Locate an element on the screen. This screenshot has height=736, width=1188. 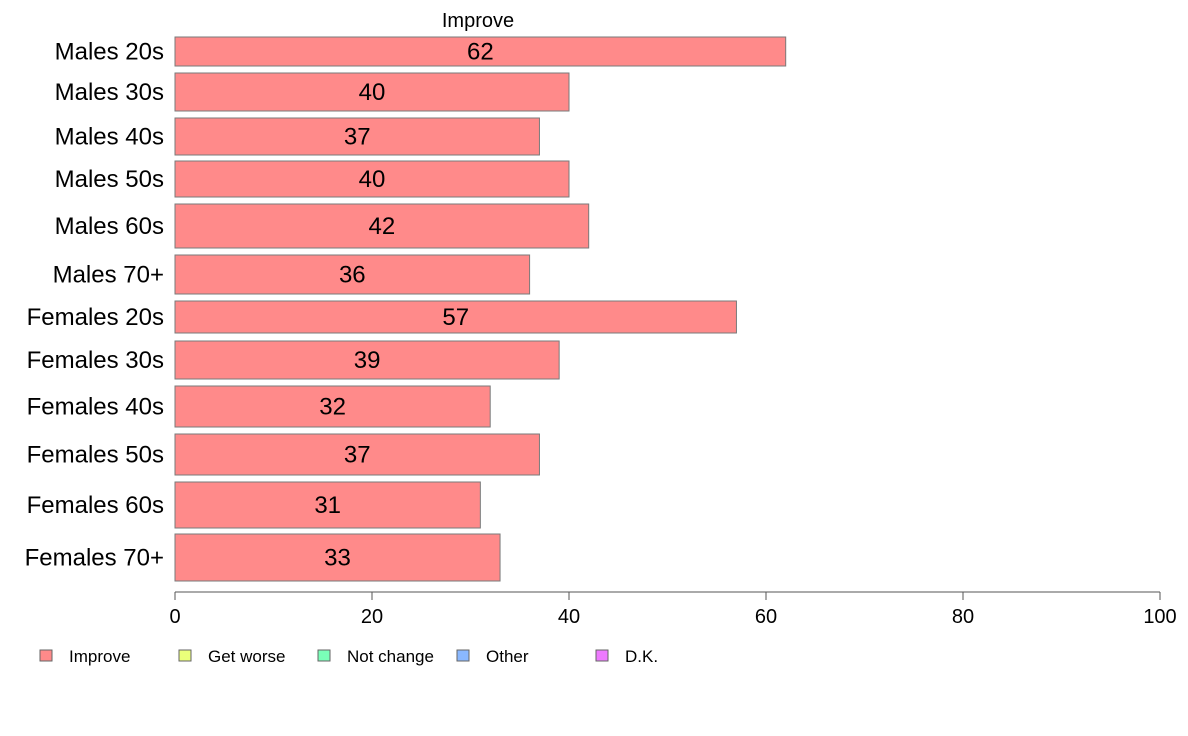
category-label: Males 50s is located at coordinates (109, 179).